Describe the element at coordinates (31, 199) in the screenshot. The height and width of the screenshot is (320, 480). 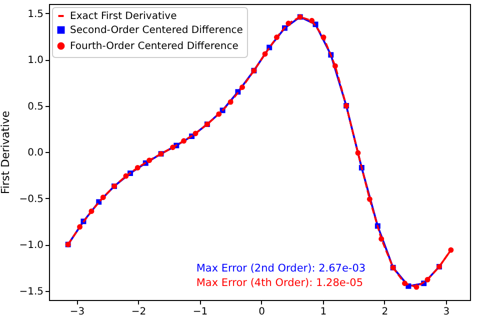
I see `y-tick-label: −0.5` at that location.